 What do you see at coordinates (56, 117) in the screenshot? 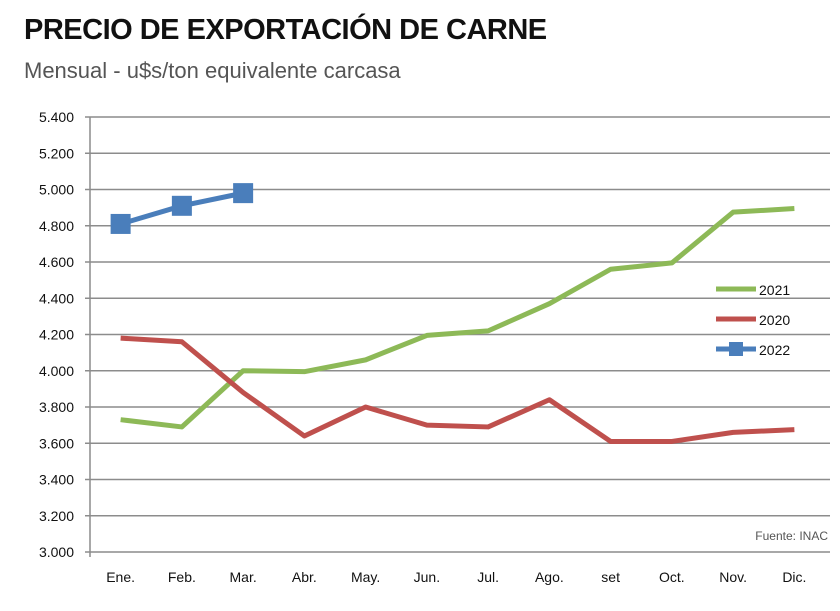
I see `y-tick-label: 5.400` at bounding box center [56, 117].